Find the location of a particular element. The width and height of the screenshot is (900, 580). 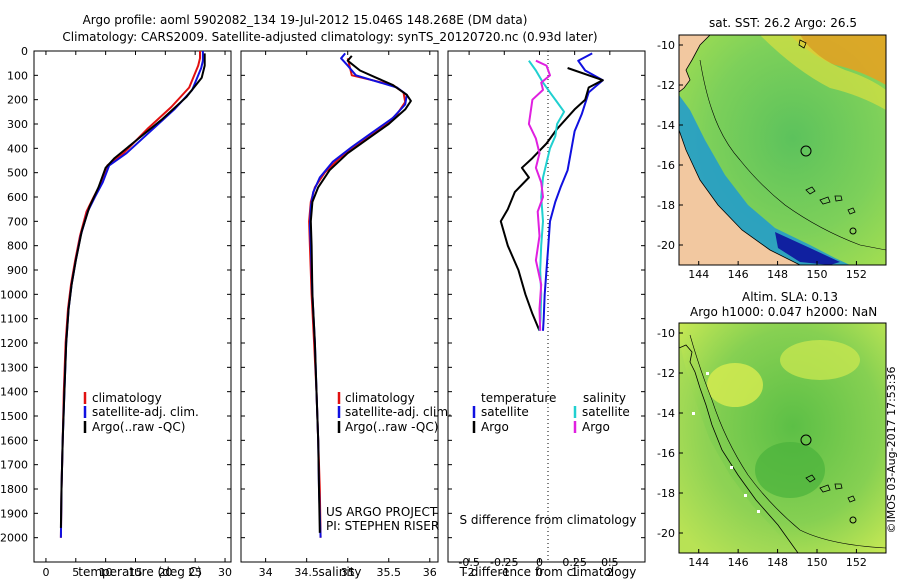

map-lon-label: 144 is located at coordinates (698, 274).